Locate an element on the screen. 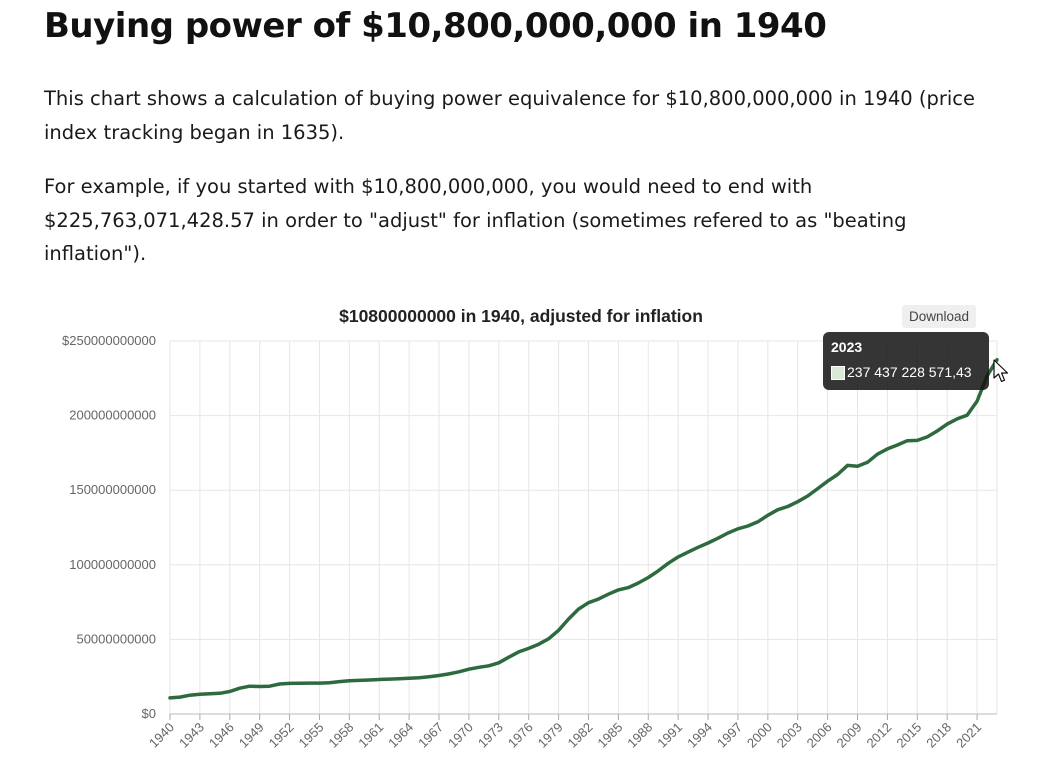  x-tick-label: 2009 is located at coordinates (849, 735).